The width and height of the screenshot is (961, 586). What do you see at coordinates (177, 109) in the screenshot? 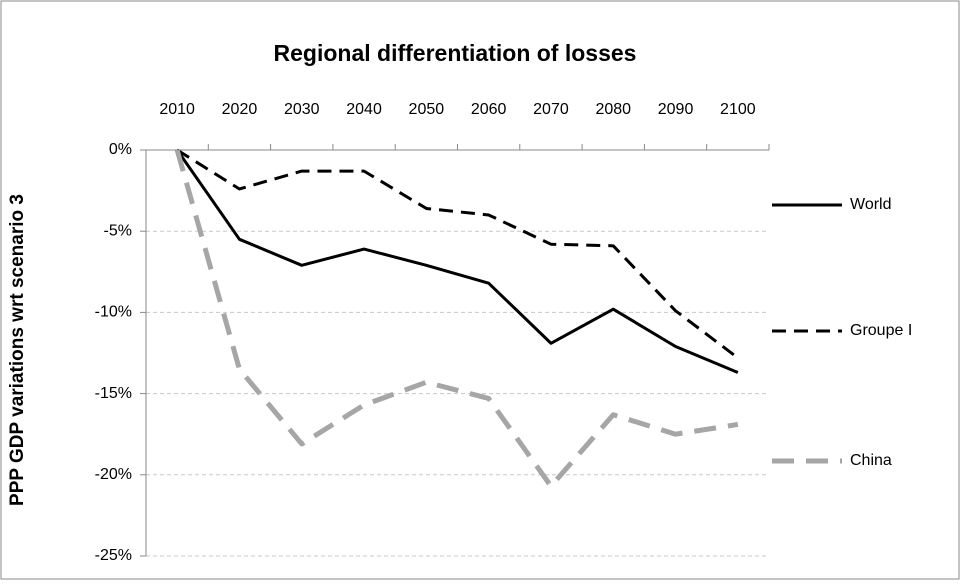
I see `x-tick-label: 2010` at bounding box center [177, 109].